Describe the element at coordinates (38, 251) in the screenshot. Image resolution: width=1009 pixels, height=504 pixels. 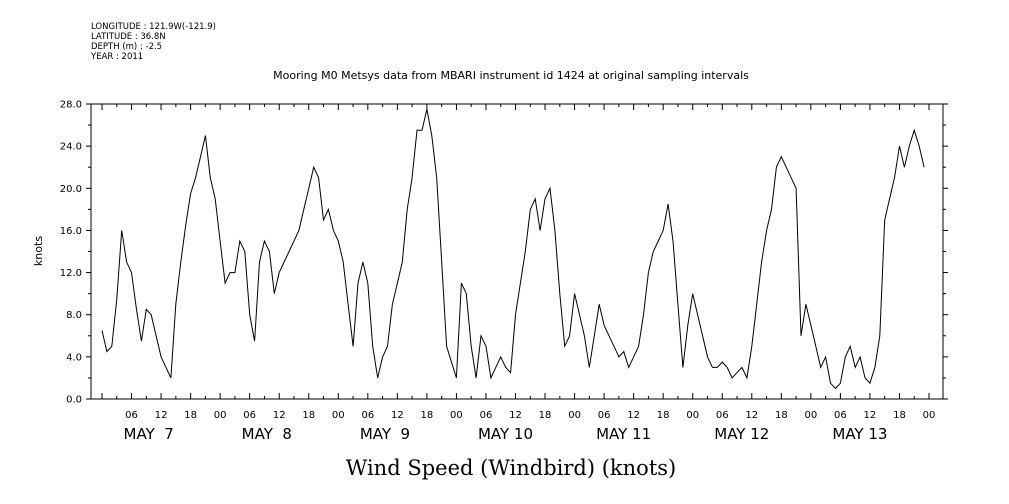
I see `y-axis-label: knots` at that location.